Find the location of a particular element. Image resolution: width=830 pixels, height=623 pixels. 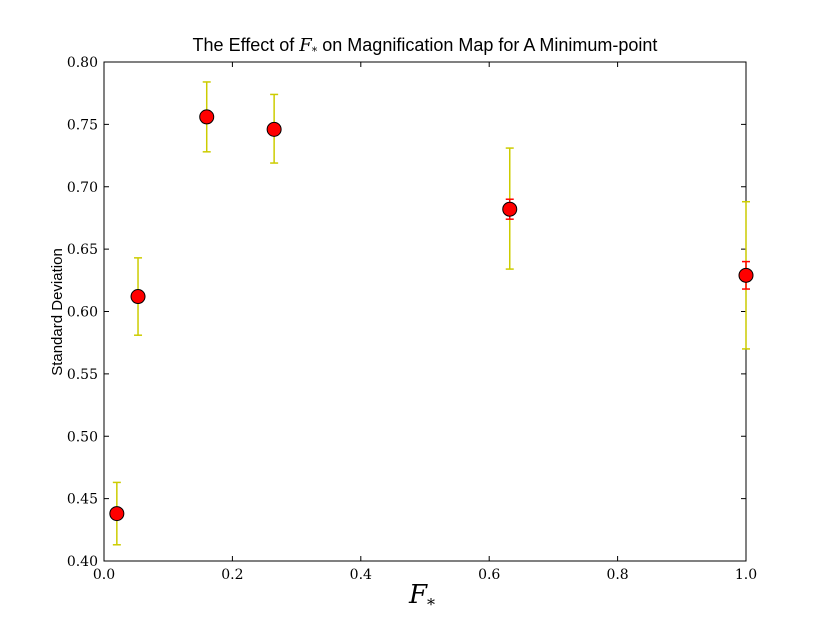

x-axis-label-sub: * is located at coordinates (431, 604).